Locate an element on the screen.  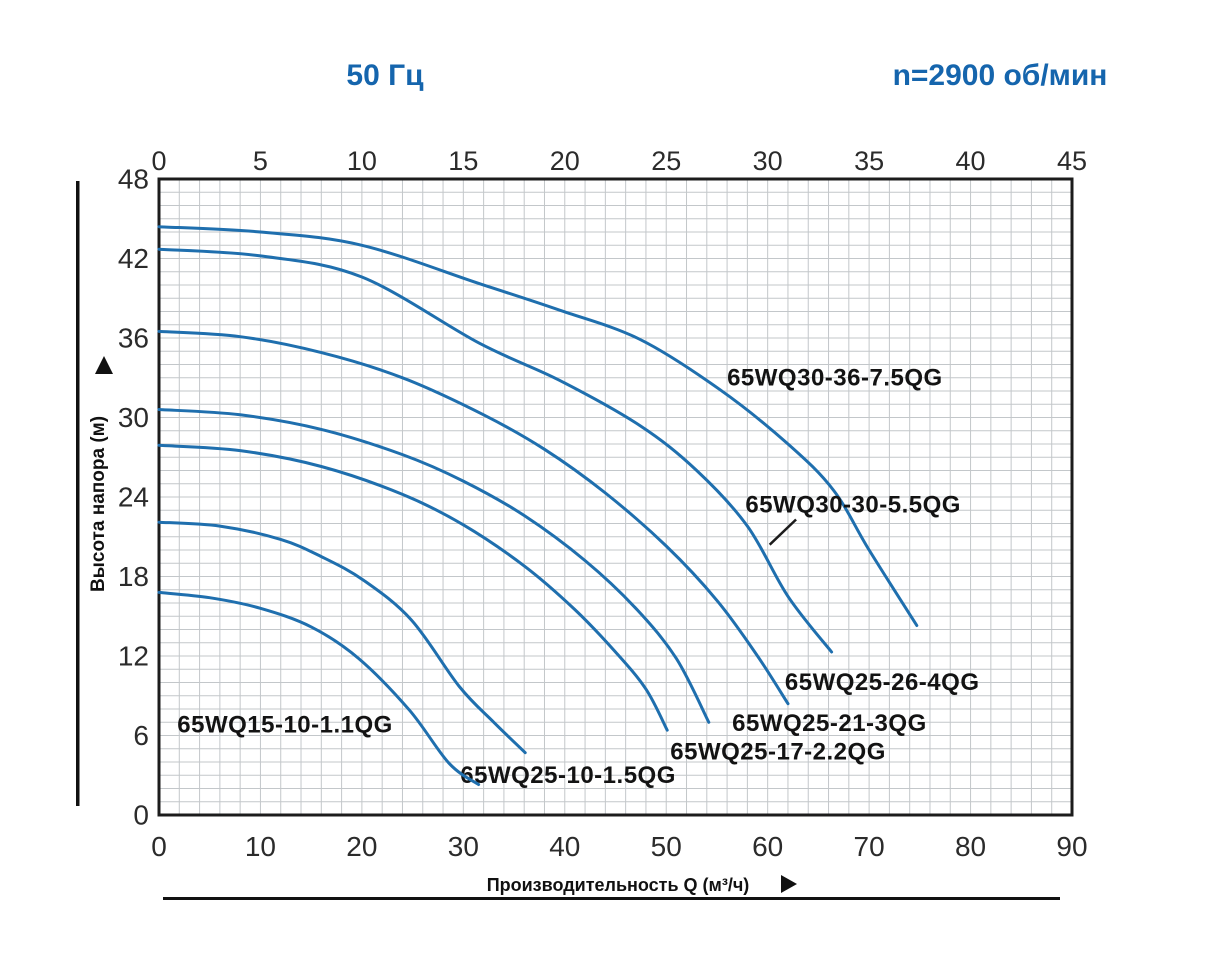
y-axis-tick-label: 0 is located at coordinates (141, 815).